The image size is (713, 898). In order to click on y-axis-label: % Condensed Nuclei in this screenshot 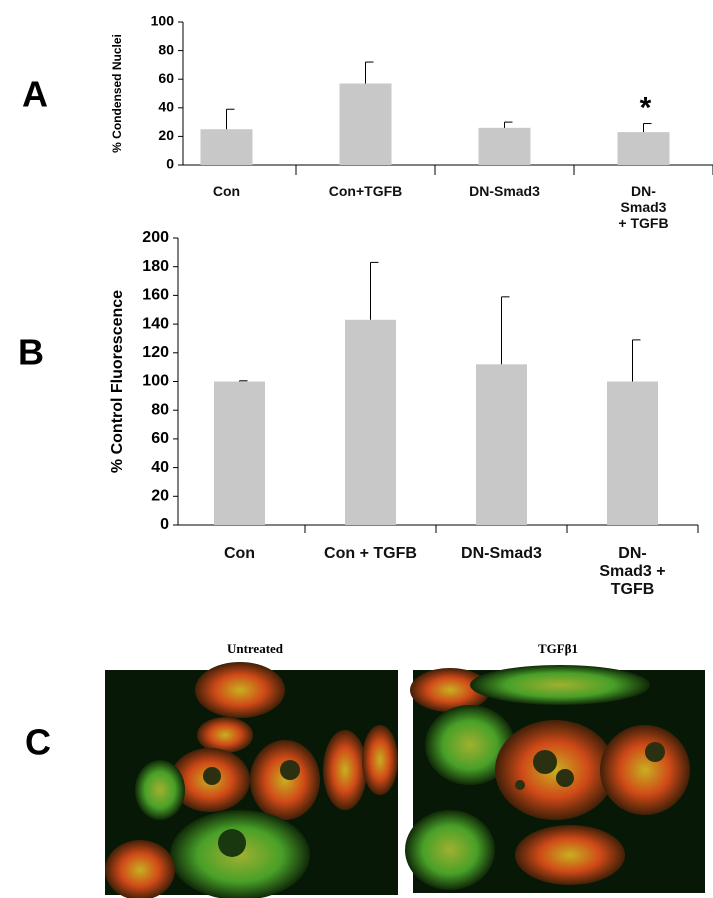, I will do `click(117, 93)`.